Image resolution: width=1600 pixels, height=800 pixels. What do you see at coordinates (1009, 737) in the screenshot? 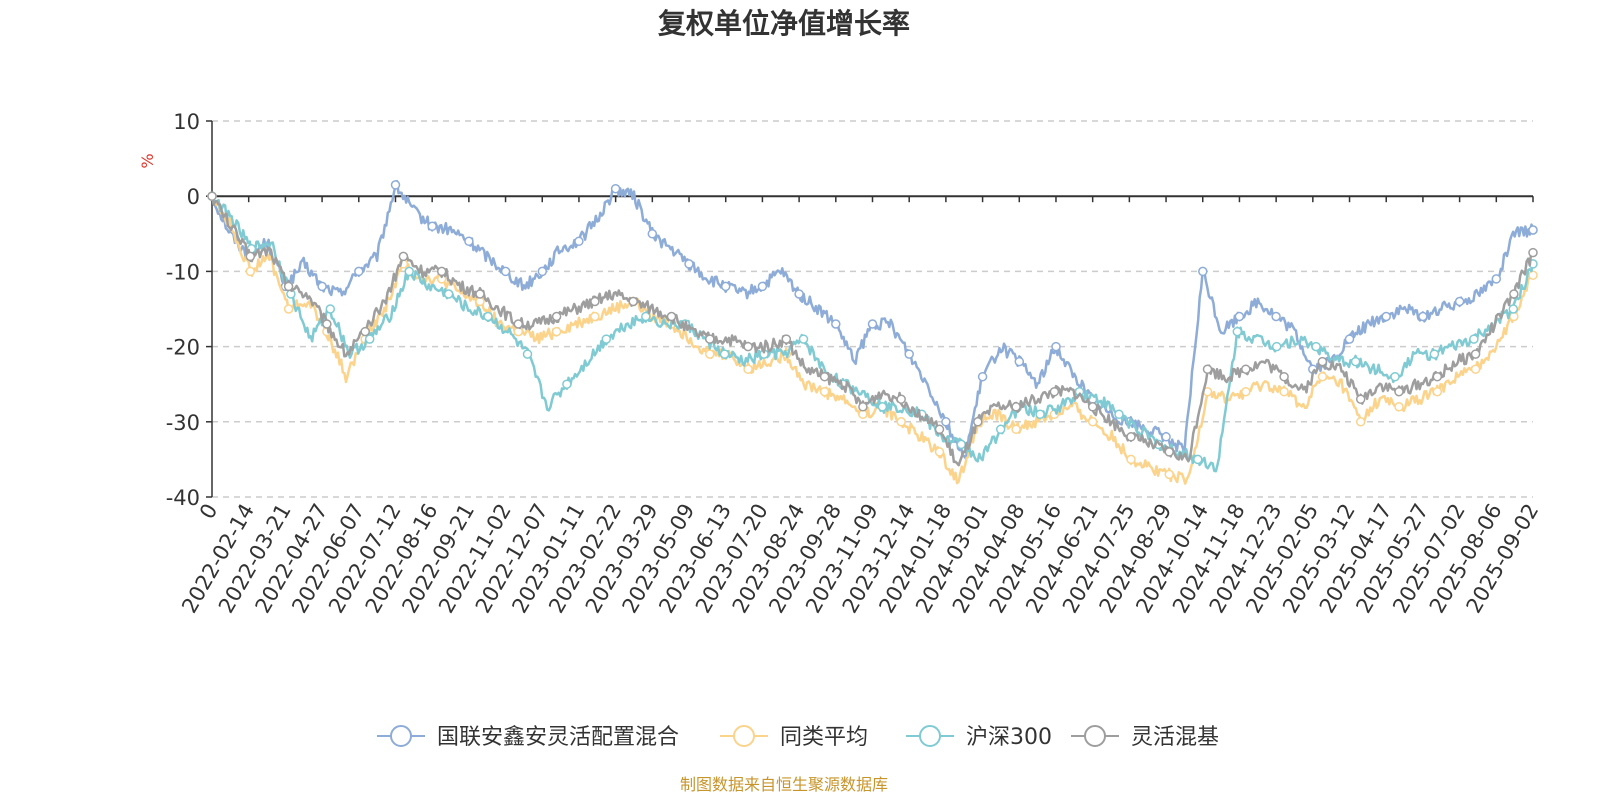
I see `legend-label: 沪深300` at bounding box center [1009, 737].